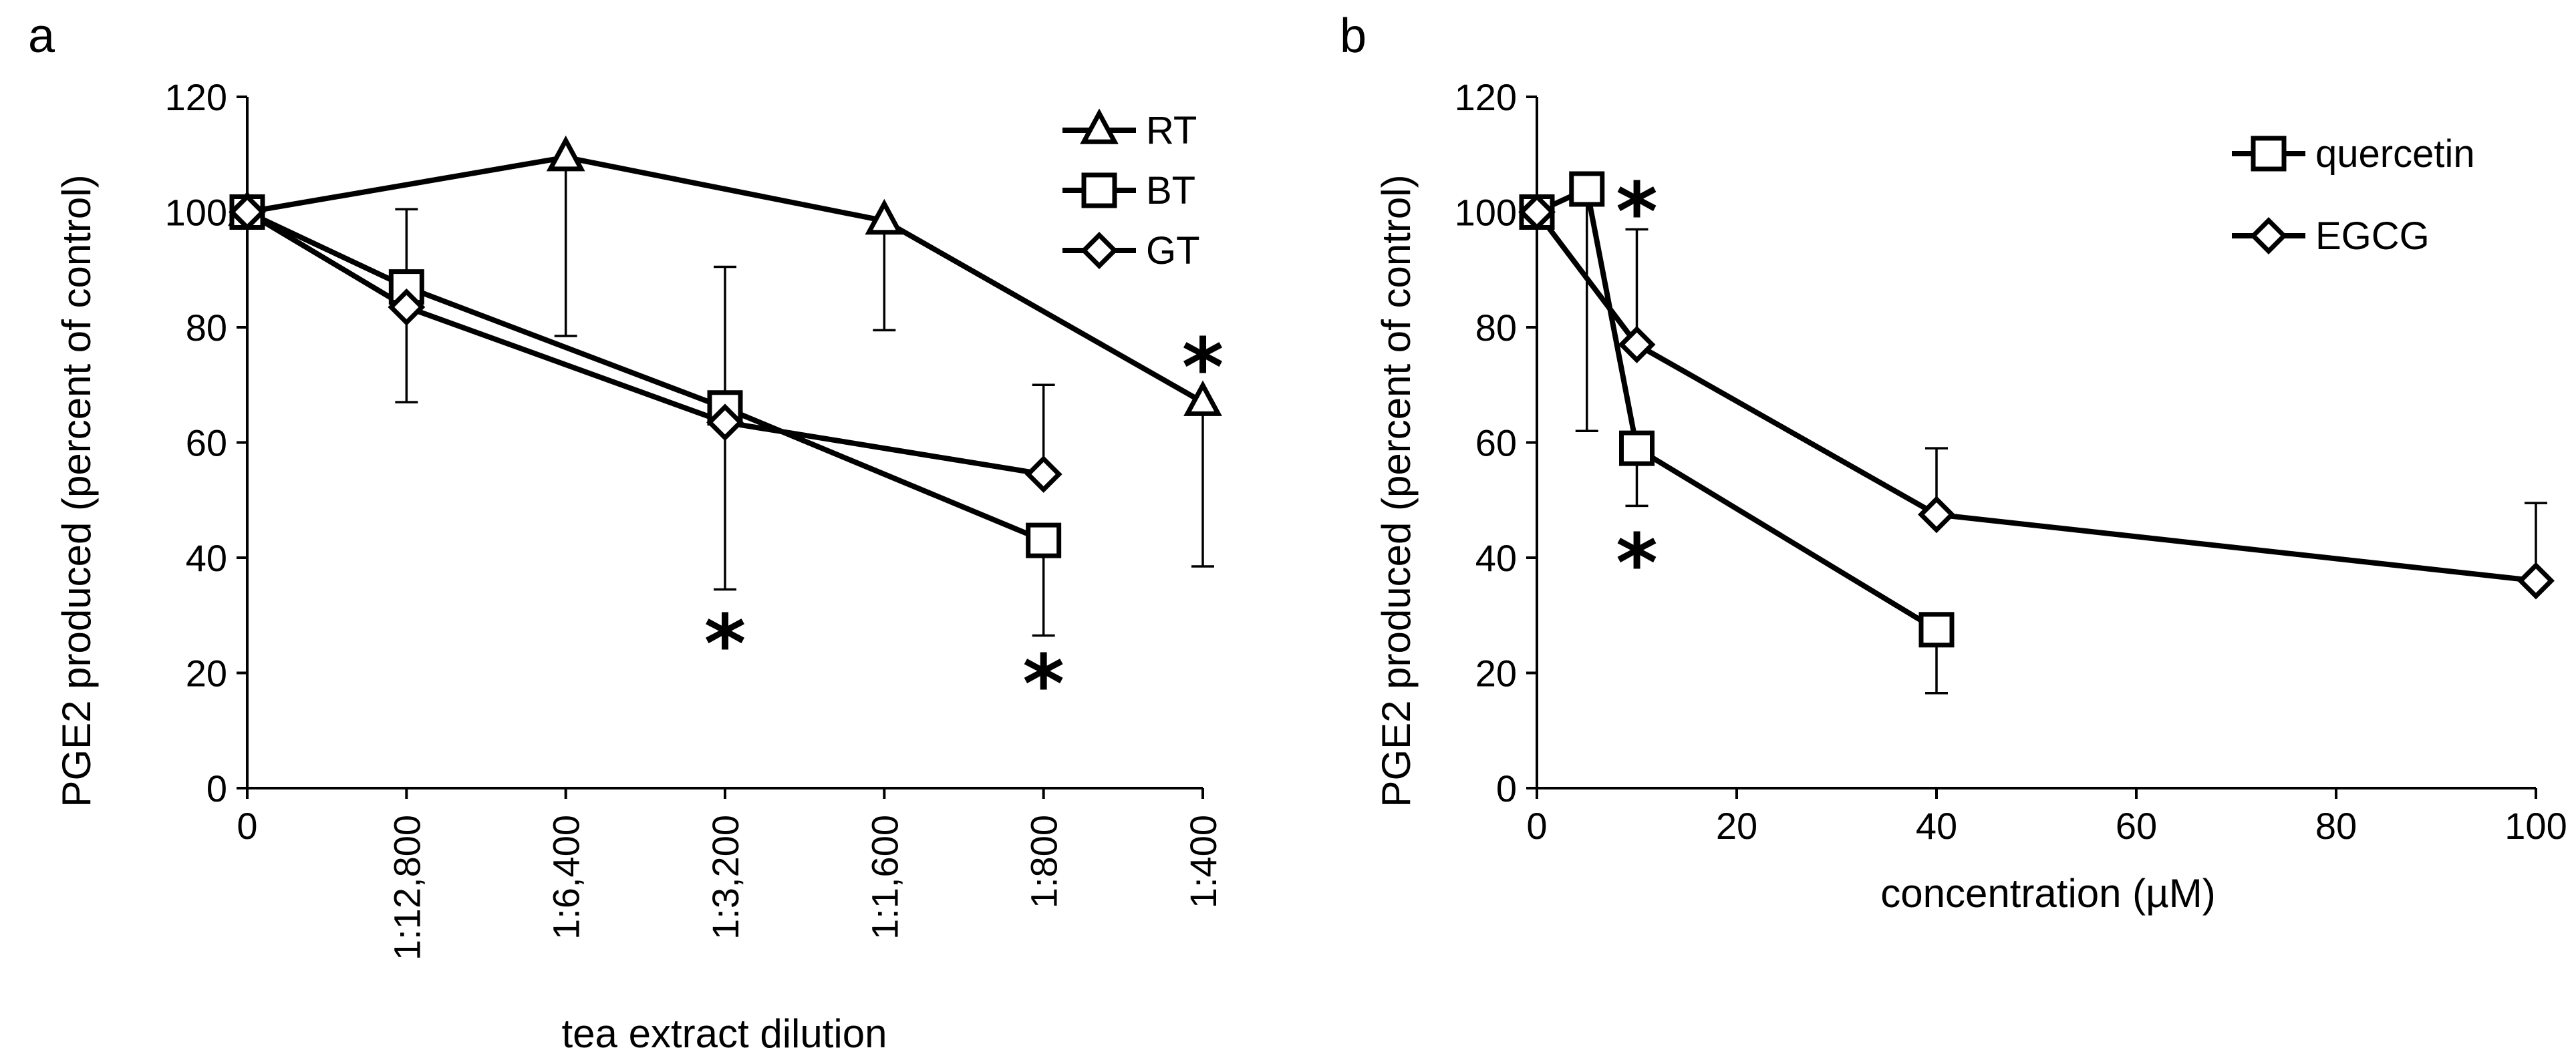  What do you see at coordinates (1170, 190) in the screenshot?
I see `legend-label-BT: BT` at bounding box center [1170, 190].